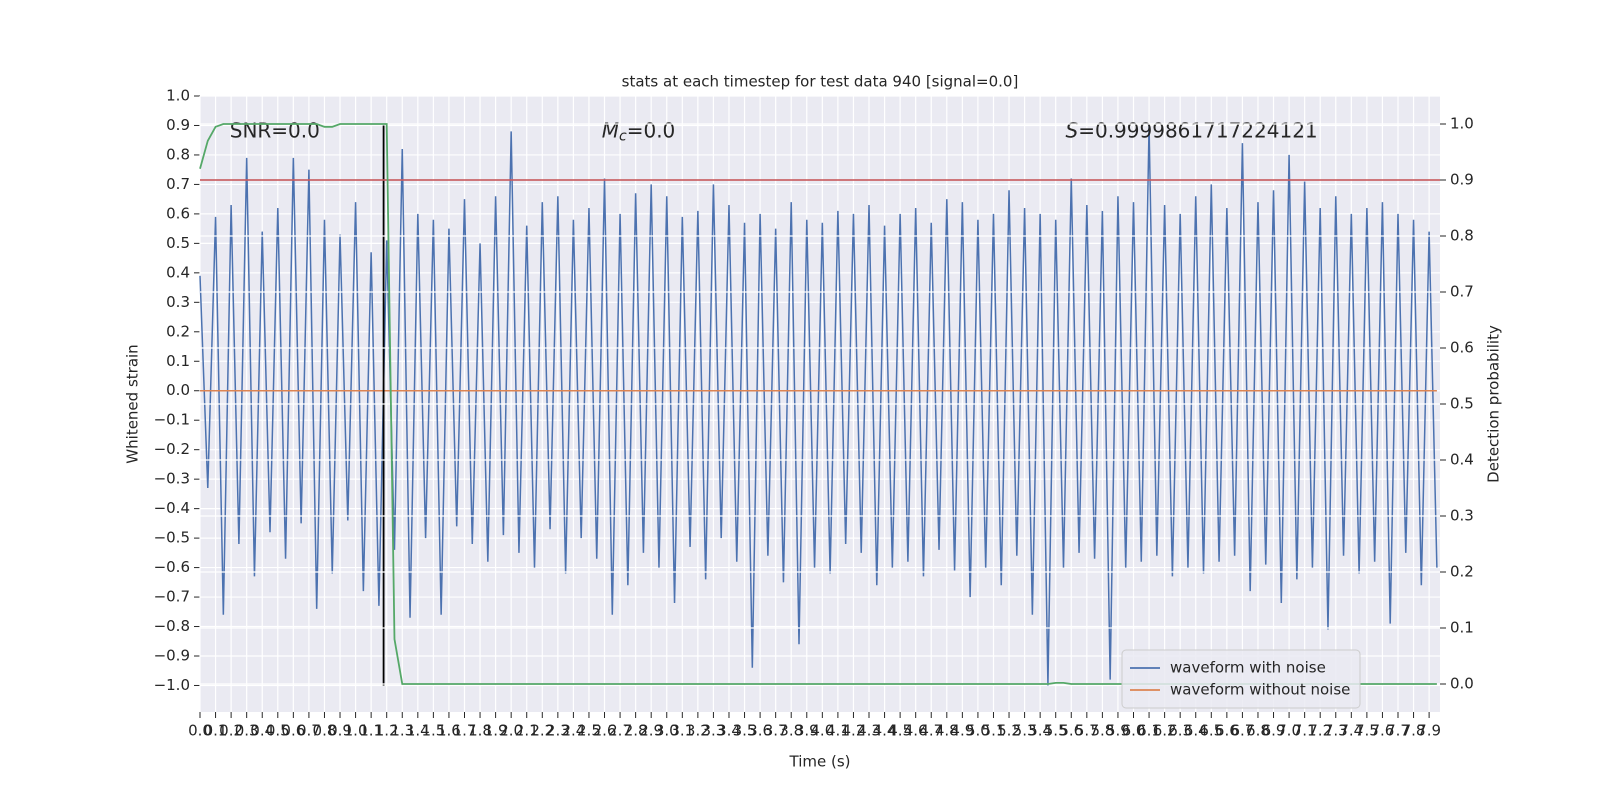  I want to click on x-tick-label: 4.2, so click(854, 731).